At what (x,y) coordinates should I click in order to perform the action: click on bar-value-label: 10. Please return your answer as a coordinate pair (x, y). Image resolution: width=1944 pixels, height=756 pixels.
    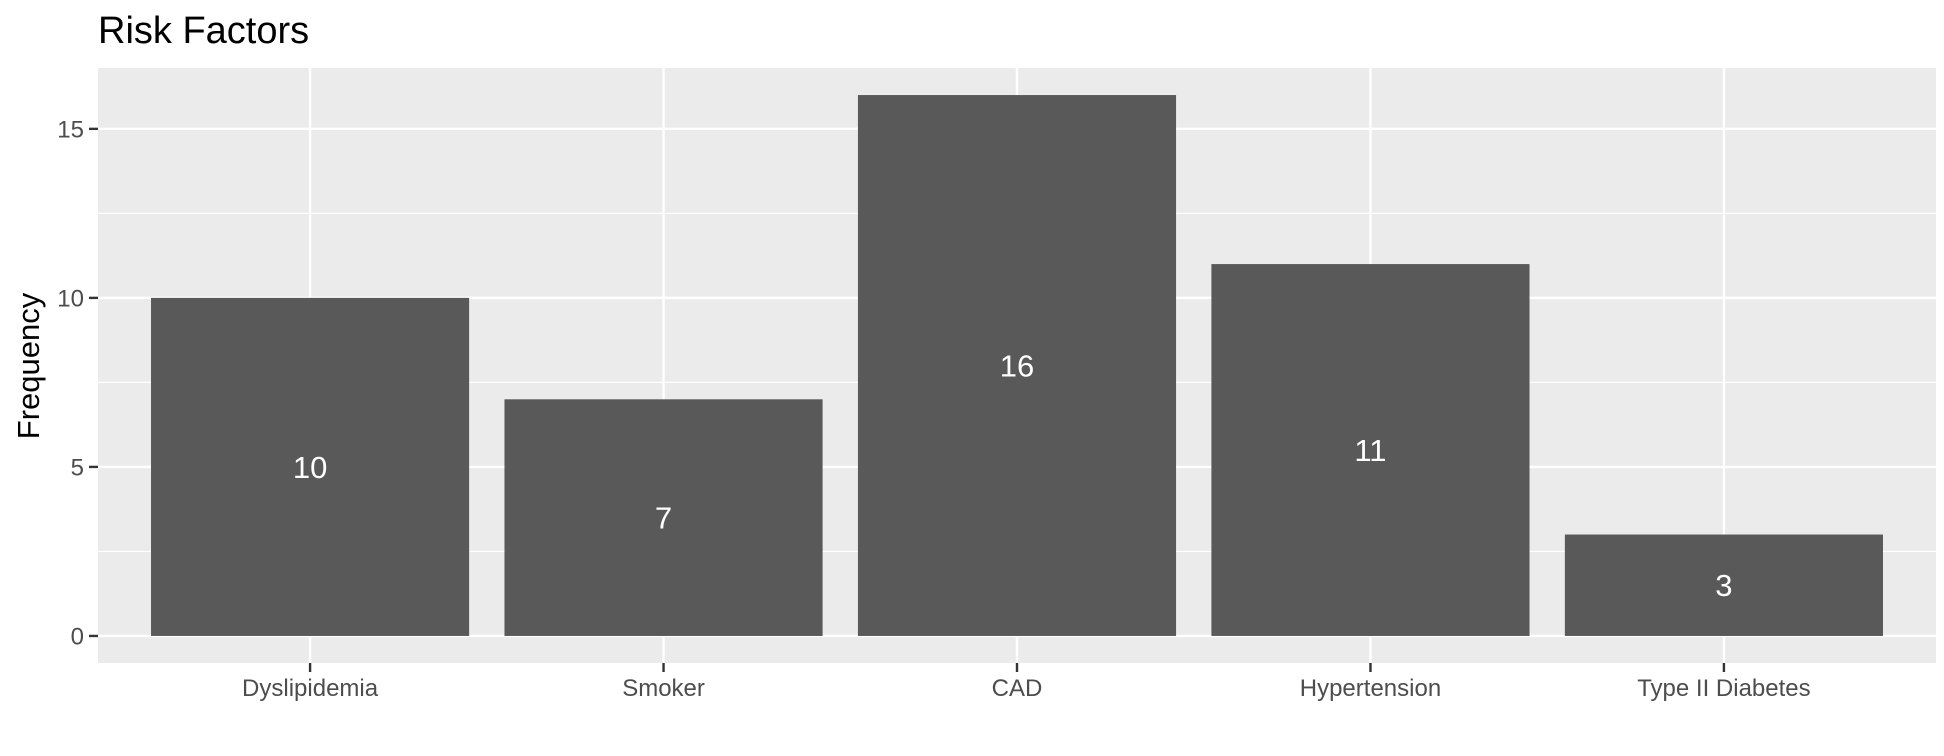
    Looking at the image, I should click on (310, 467).